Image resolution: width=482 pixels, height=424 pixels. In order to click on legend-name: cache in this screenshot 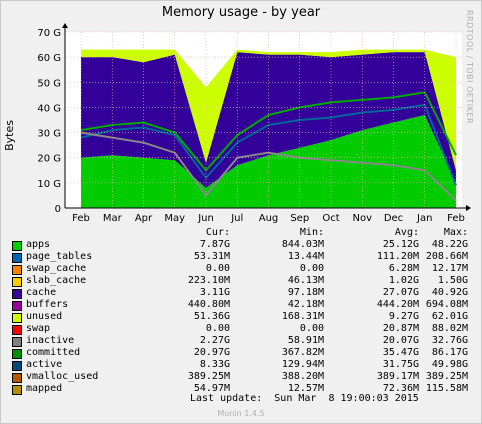, I will do `click(41, 292)`.